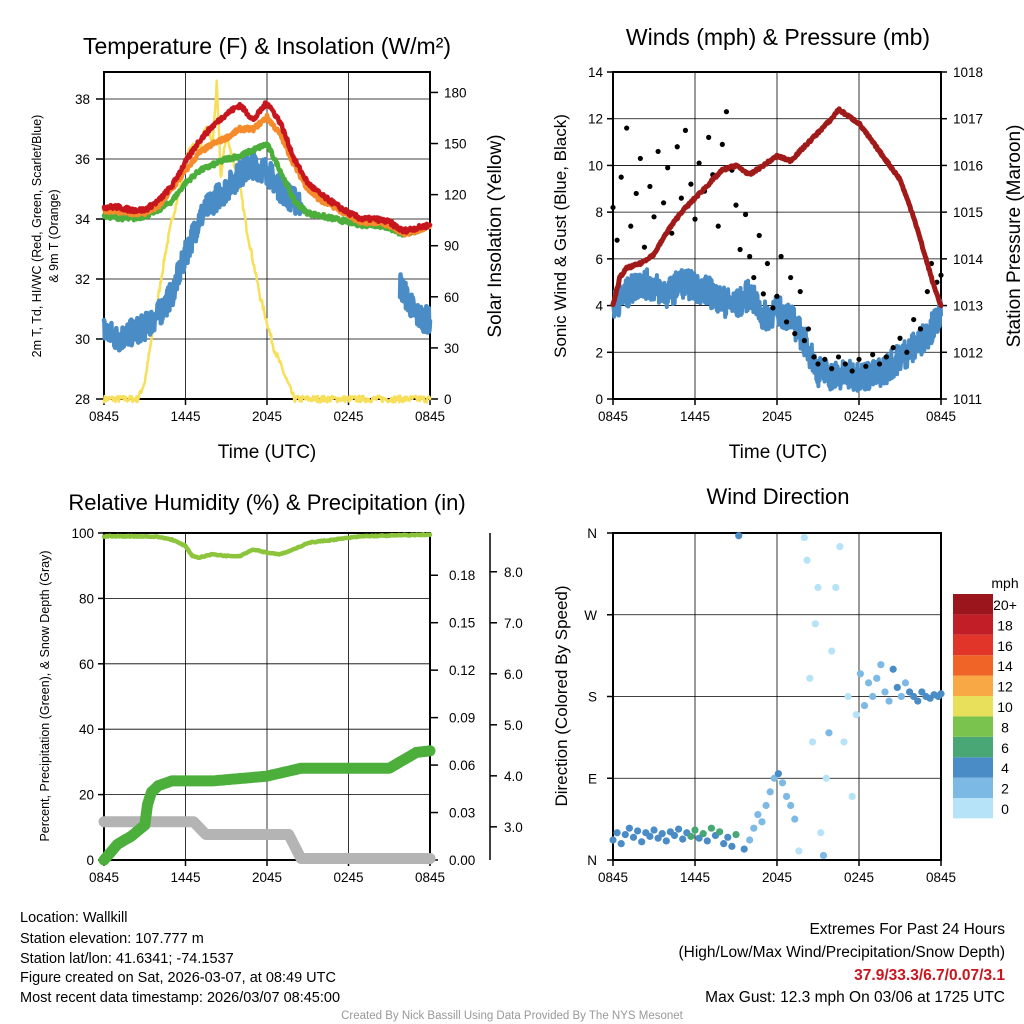  What do you see at coordinates (86, 664) in the screenshot?
I see `rh-y-label: 60` at bounding box center [86, 664].